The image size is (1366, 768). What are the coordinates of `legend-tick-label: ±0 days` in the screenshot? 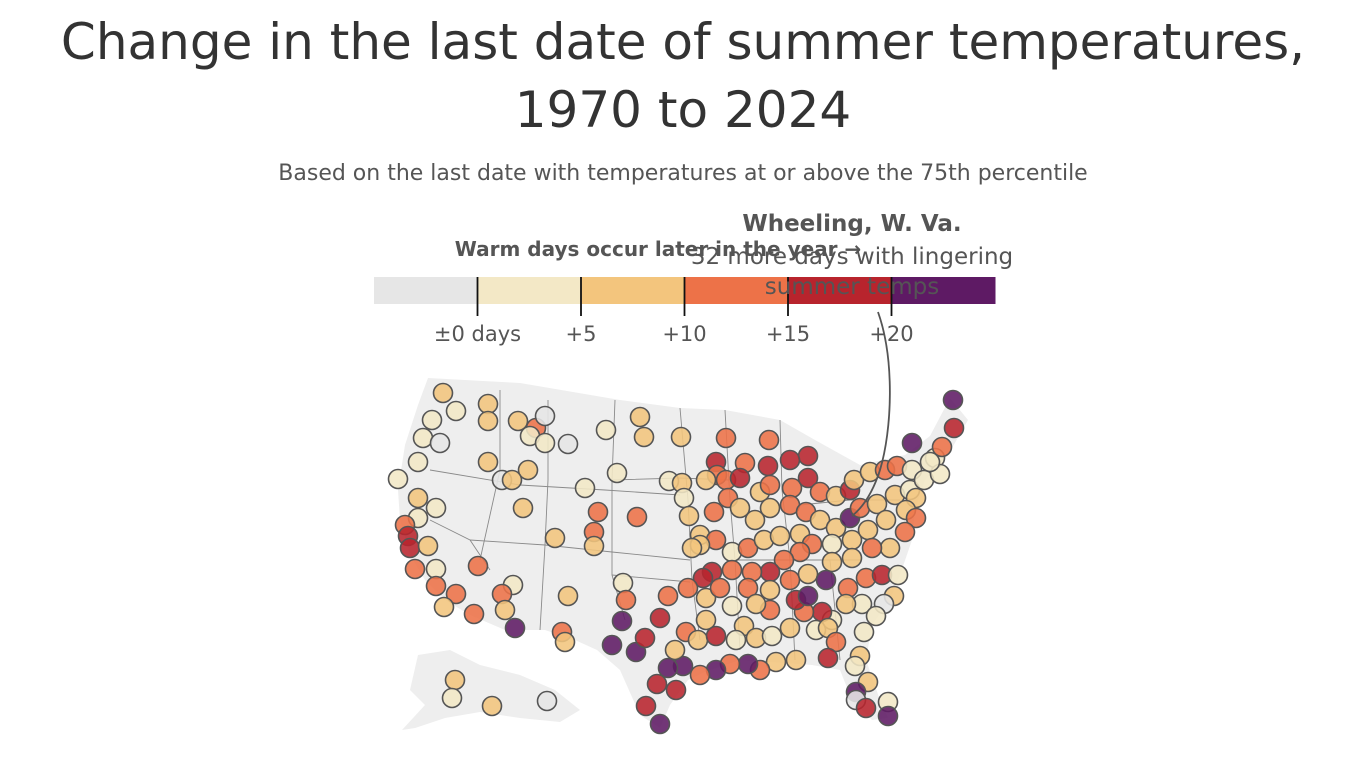 It's located at (477, 334).